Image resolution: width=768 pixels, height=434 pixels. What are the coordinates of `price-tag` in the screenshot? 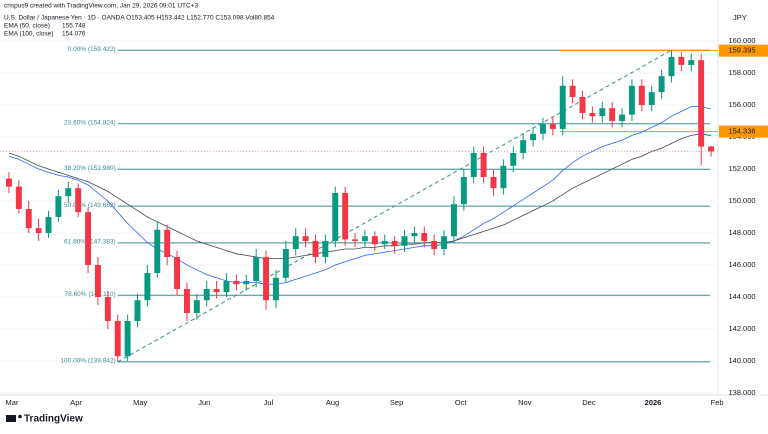 It's located at (743, 50).